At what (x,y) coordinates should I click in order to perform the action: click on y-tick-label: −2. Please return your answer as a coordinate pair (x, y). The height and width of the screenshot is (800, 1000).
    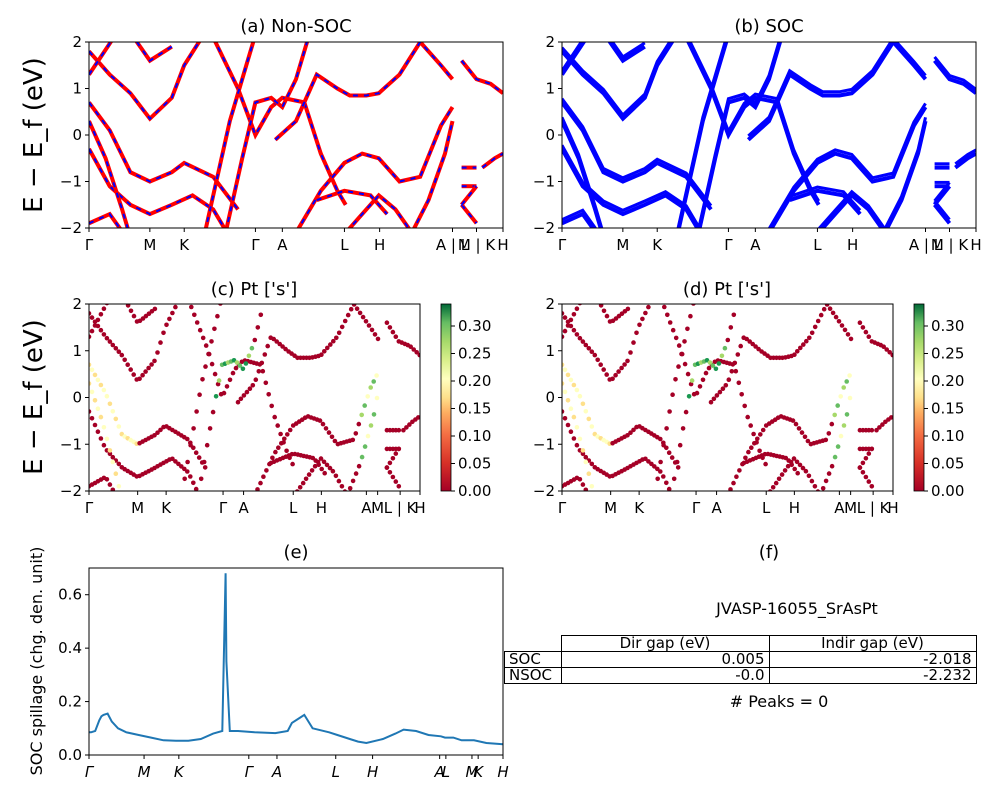
    Looking at the image, I should click on (544, 491).